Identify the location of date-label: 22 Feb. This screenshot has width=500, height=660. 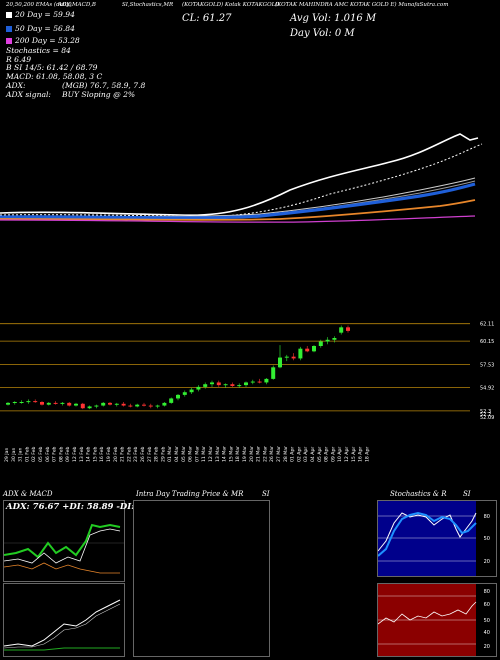
(129, 454).